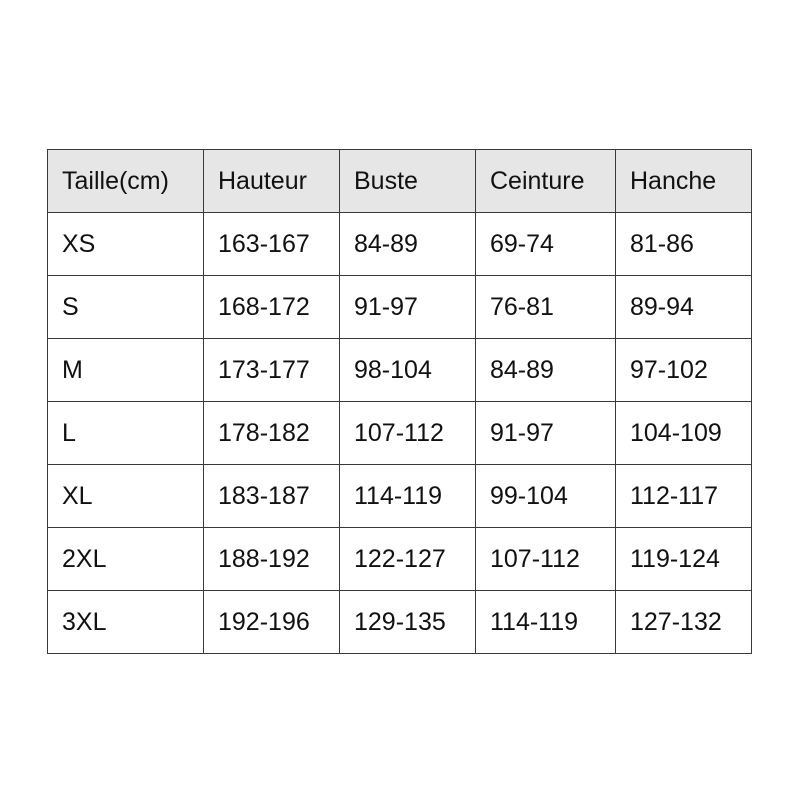 The width and height of the screenshot is (800, 800). Describe the element at coordinates (545, 307) in the screenshot. I see `waist-cell: 76-81` at that location.